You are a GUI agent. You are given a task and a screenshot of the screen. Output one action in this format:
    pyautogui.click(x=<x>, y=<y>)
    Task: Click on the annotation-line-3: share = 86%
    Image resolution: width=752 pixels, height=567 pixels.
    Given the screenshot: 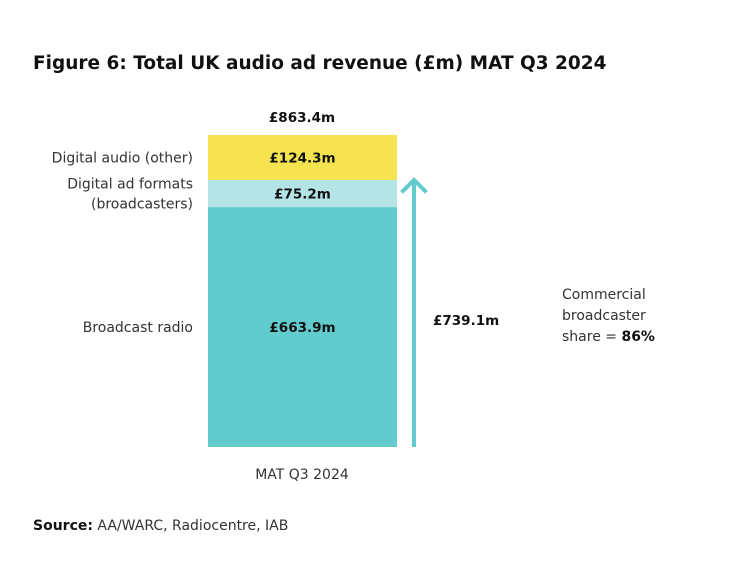 What is the action you would take?
    pyautogui.click(x=608, y=337)
    